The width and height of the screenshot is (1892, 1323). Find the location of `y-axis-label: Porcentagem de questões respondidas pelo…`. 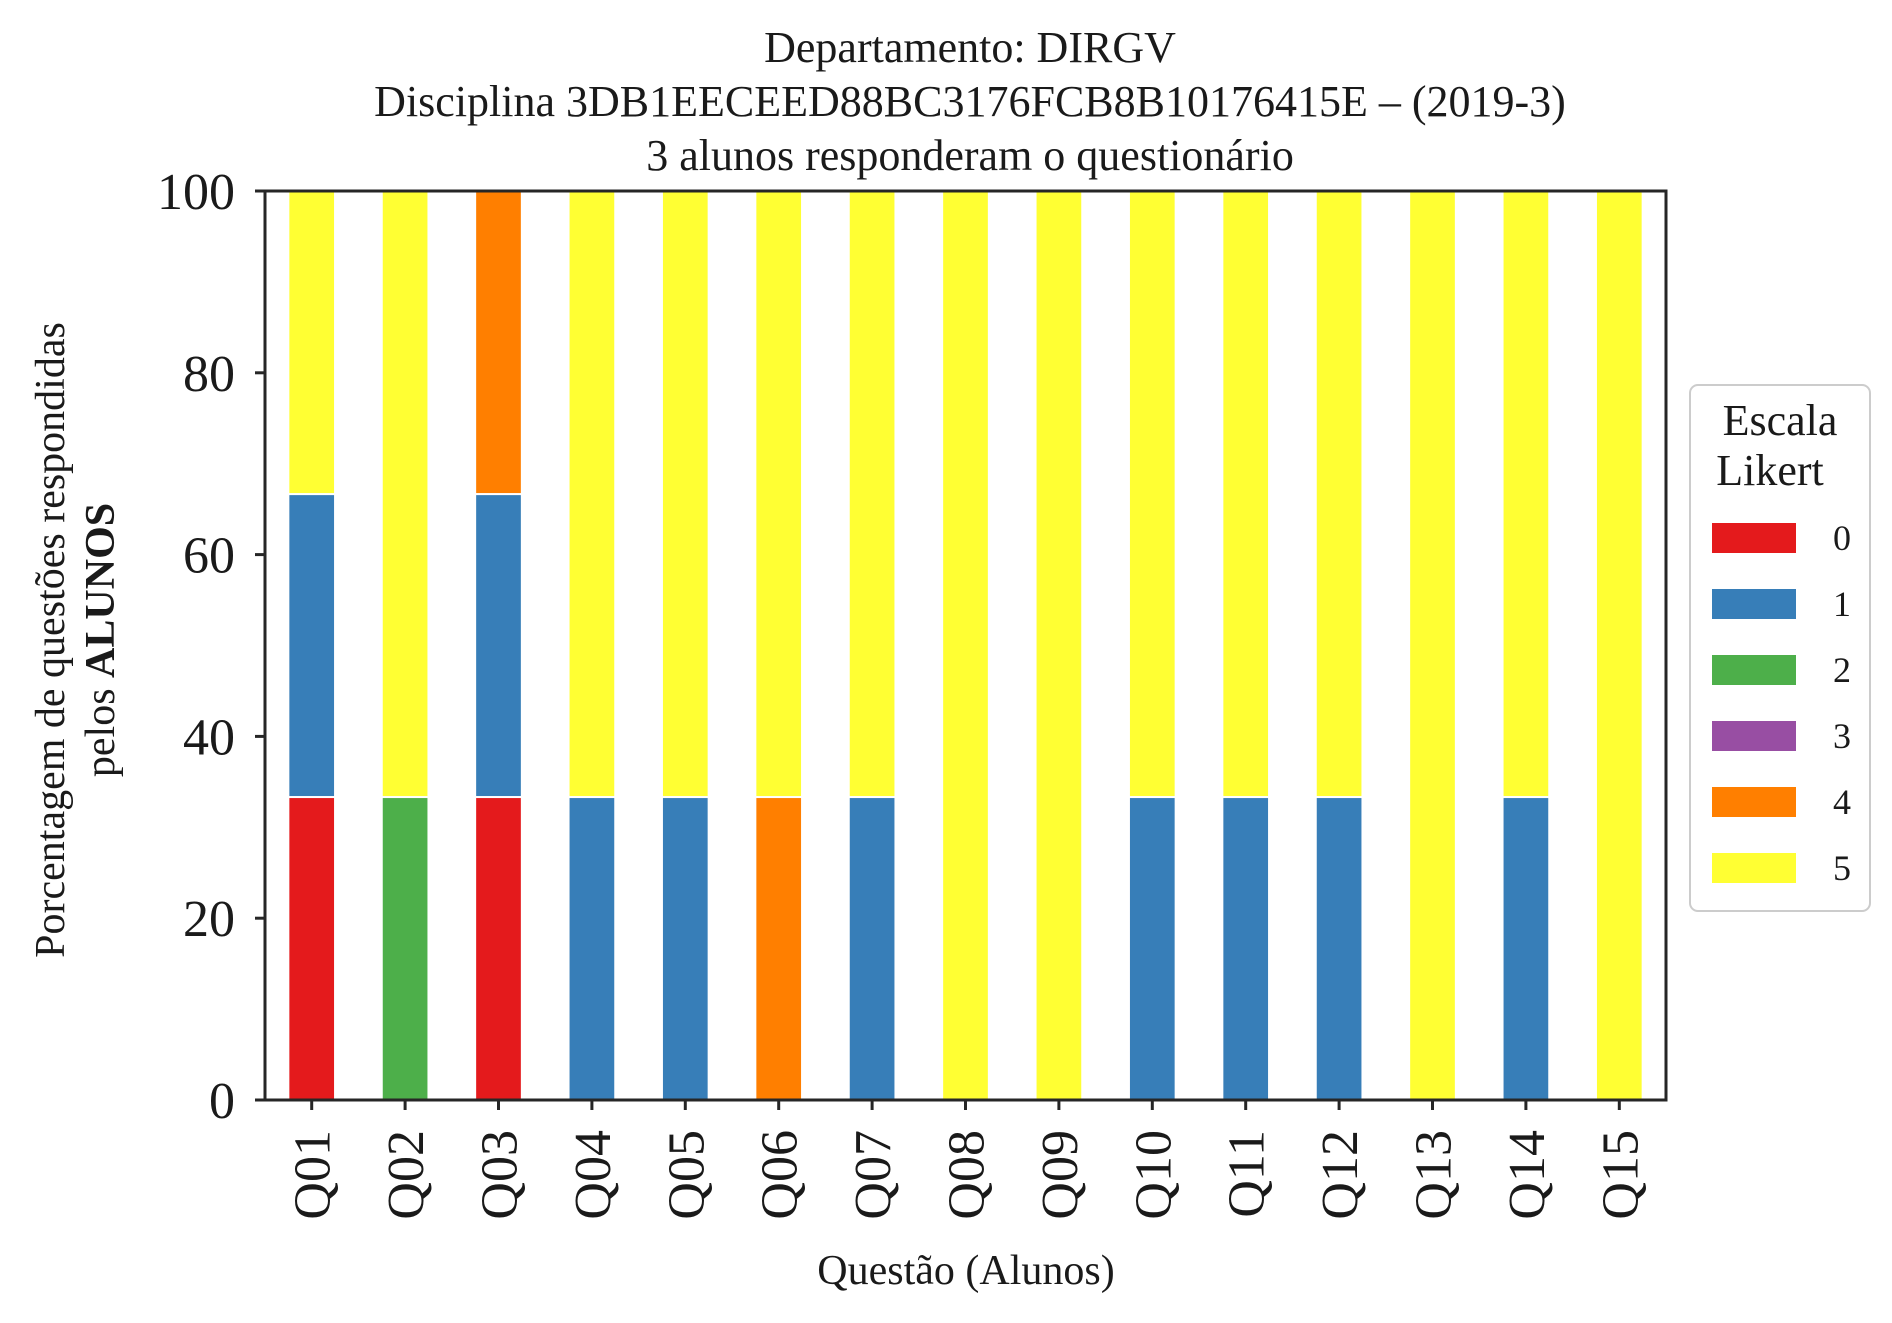

y-axis-label: Porcentagem de questões respondidas pelo… is located at coordinates (76, 640).